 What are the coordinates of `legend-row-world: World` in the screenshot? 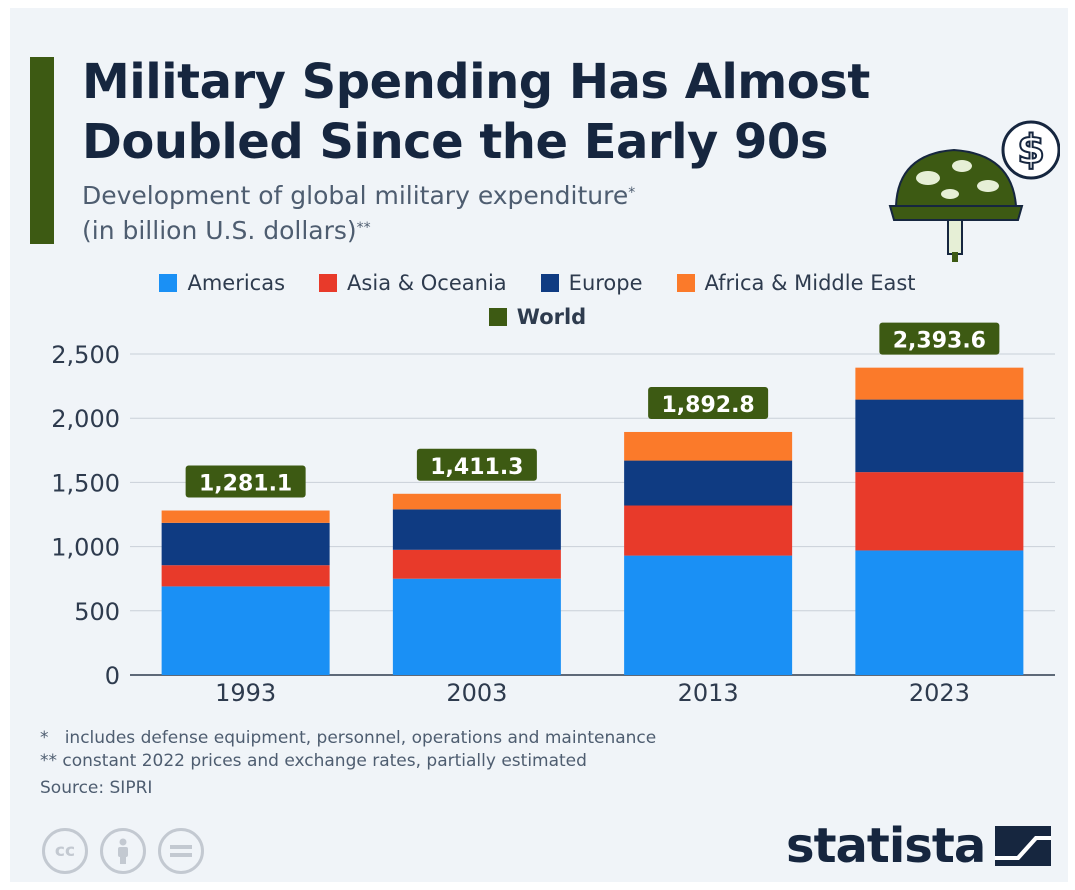 It's located at (537, 317).